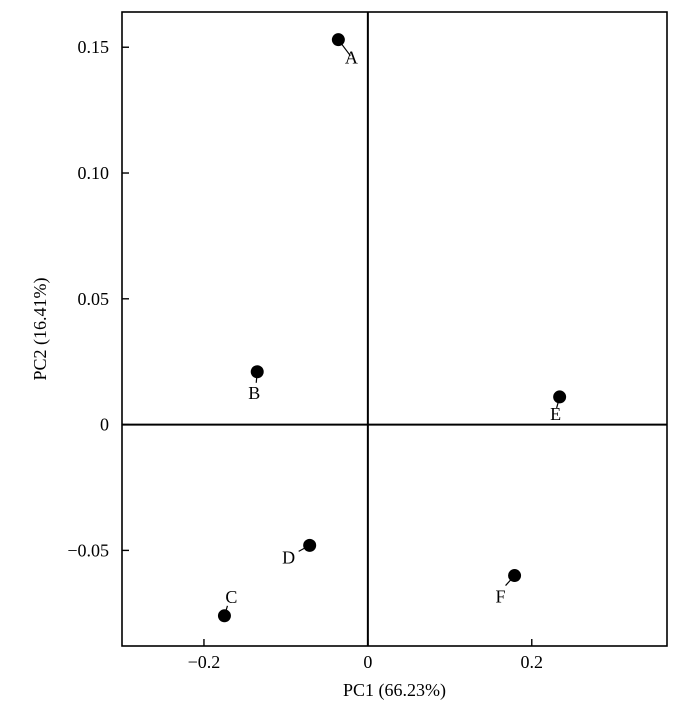 This screenshot has height=706, width=700. Describe the element at coordinates (104, 425) in the screenshot. I see `y-tick-label: 0` at that location.